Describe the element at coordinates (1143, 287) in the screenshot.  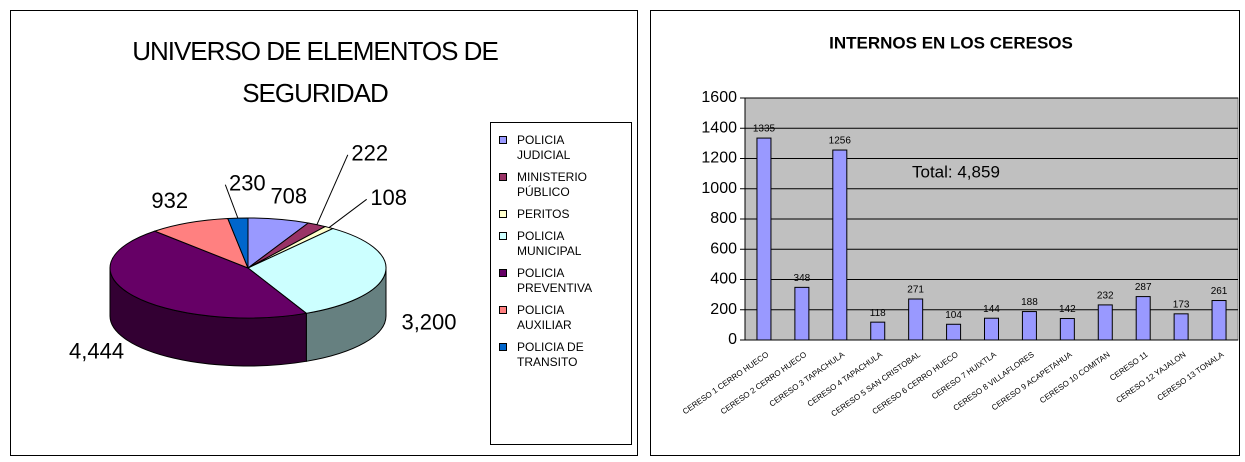
I see `value-label: 287` at that location.